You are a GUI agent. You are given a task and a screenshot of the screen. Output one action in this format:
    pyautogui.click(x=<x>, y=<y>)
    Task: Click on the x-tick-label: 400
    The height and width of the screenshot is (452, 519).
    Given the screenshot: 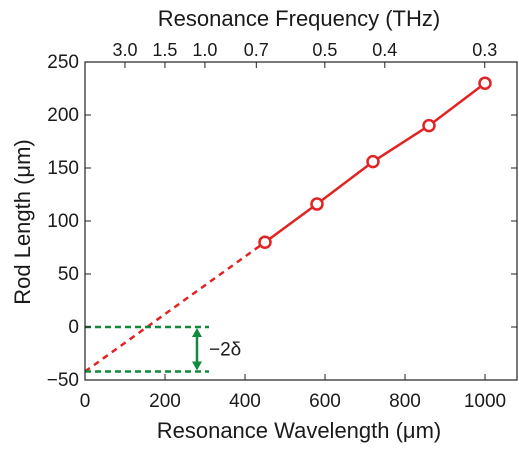 What is the action you would take?
    pyautogui.click(x=245, y=401)
    